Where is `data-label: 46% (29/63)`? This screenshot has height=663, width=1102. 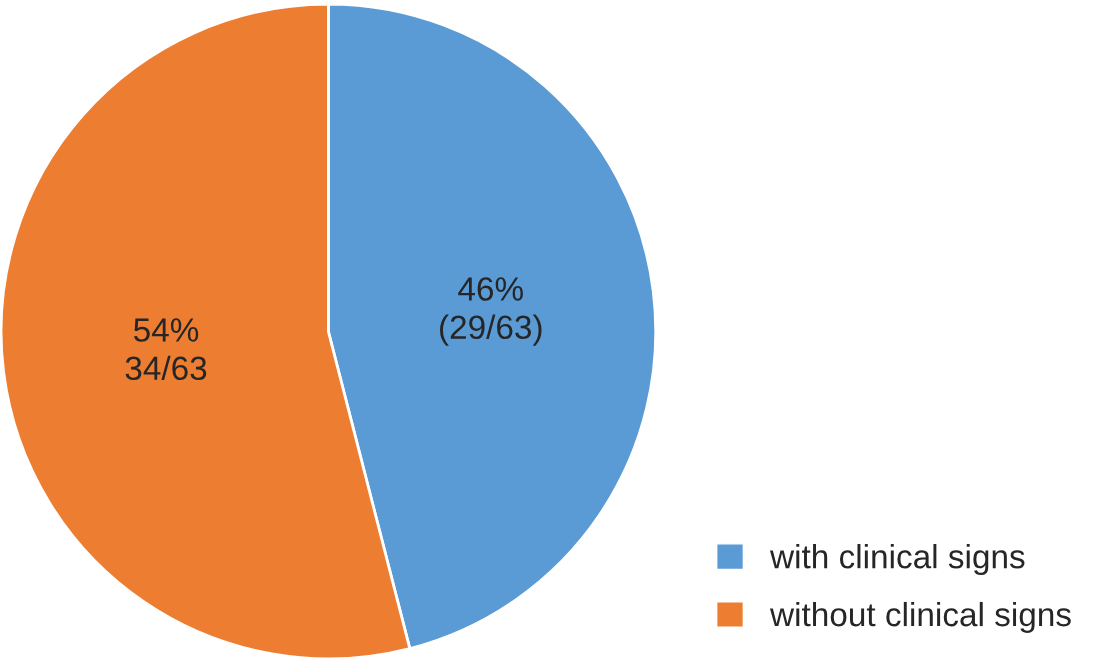
data-label: 46% (29/63) is located at coordinates (491, 311).